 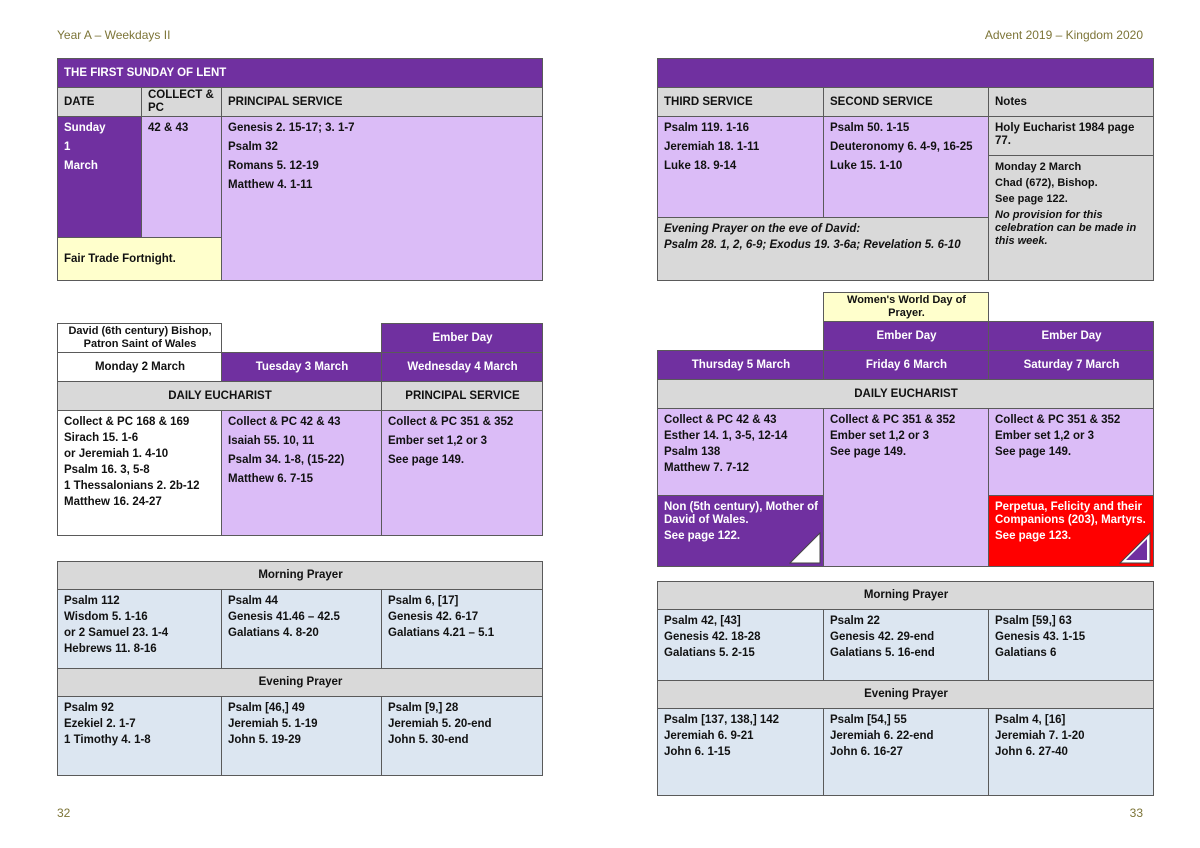 What do you see at coordinates (1071, 102) in the screenshot?
I see `table-cell: Notes` at bounding box center [1071, 102].